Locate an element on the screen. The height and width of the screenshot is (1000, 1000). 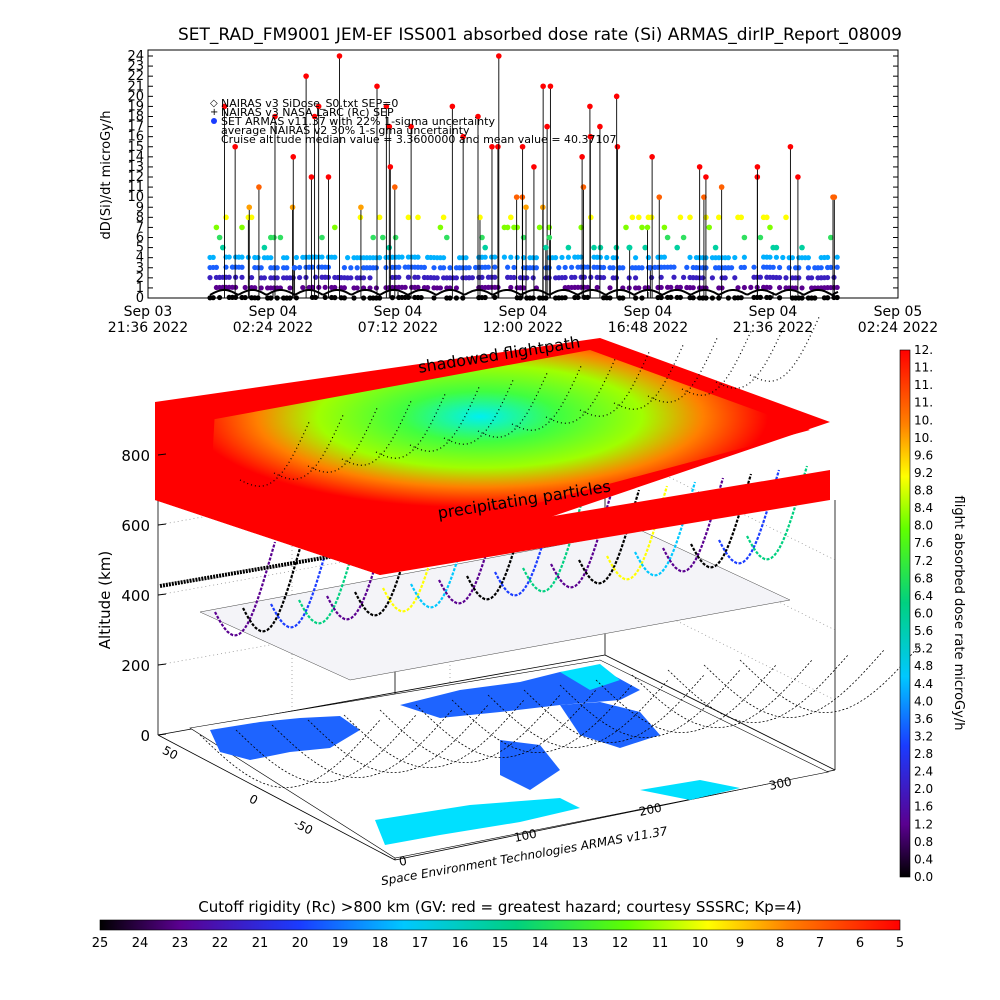
ground-x-tick: 300 is located at coordinates (780, 783).